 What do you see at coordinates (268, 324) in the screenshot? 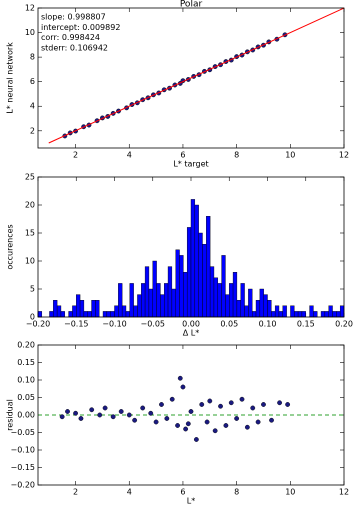
I see `x-tick-label: 0.10` at bounding box center [268, 324].